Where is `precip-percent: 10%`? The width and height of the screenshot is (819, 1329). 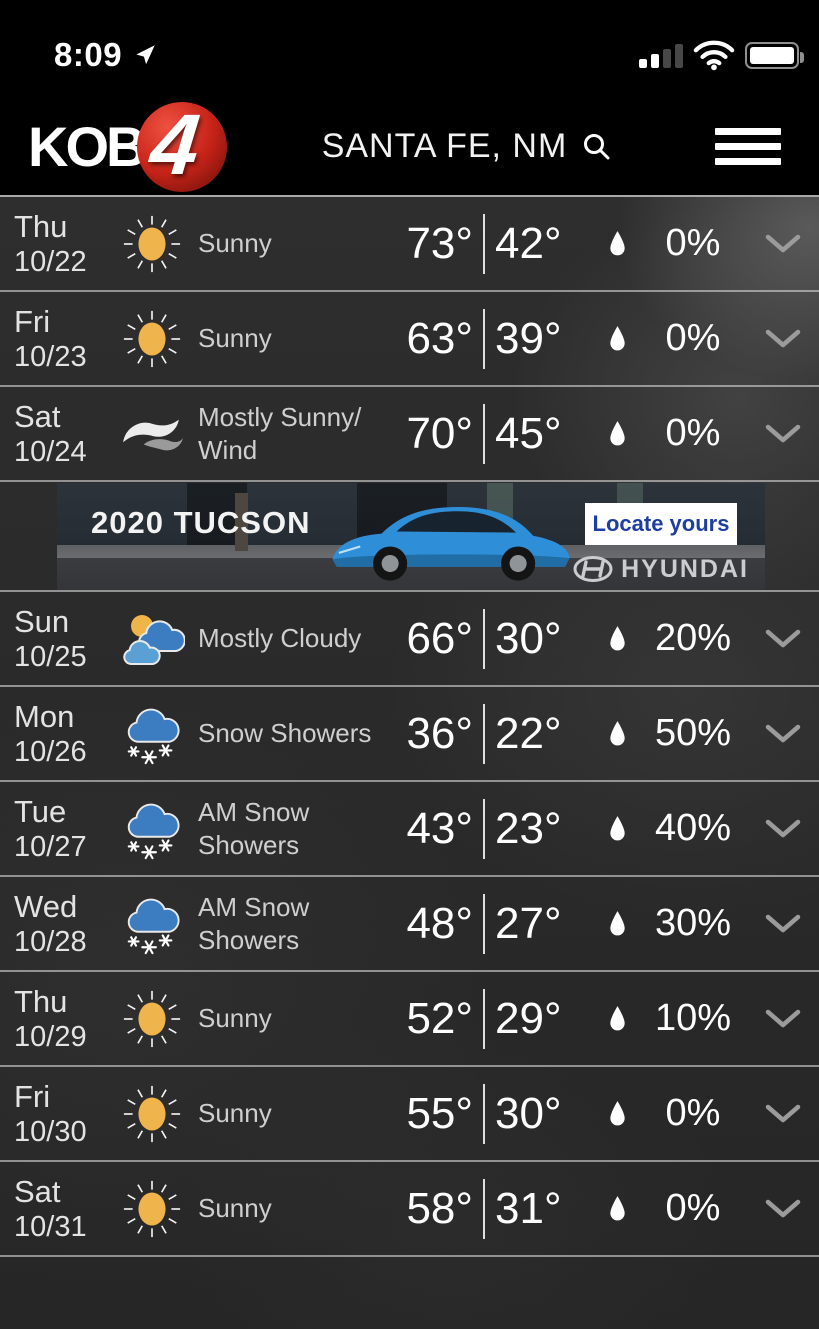
precip-percent: 10% is located at coordinates (693, 1018).